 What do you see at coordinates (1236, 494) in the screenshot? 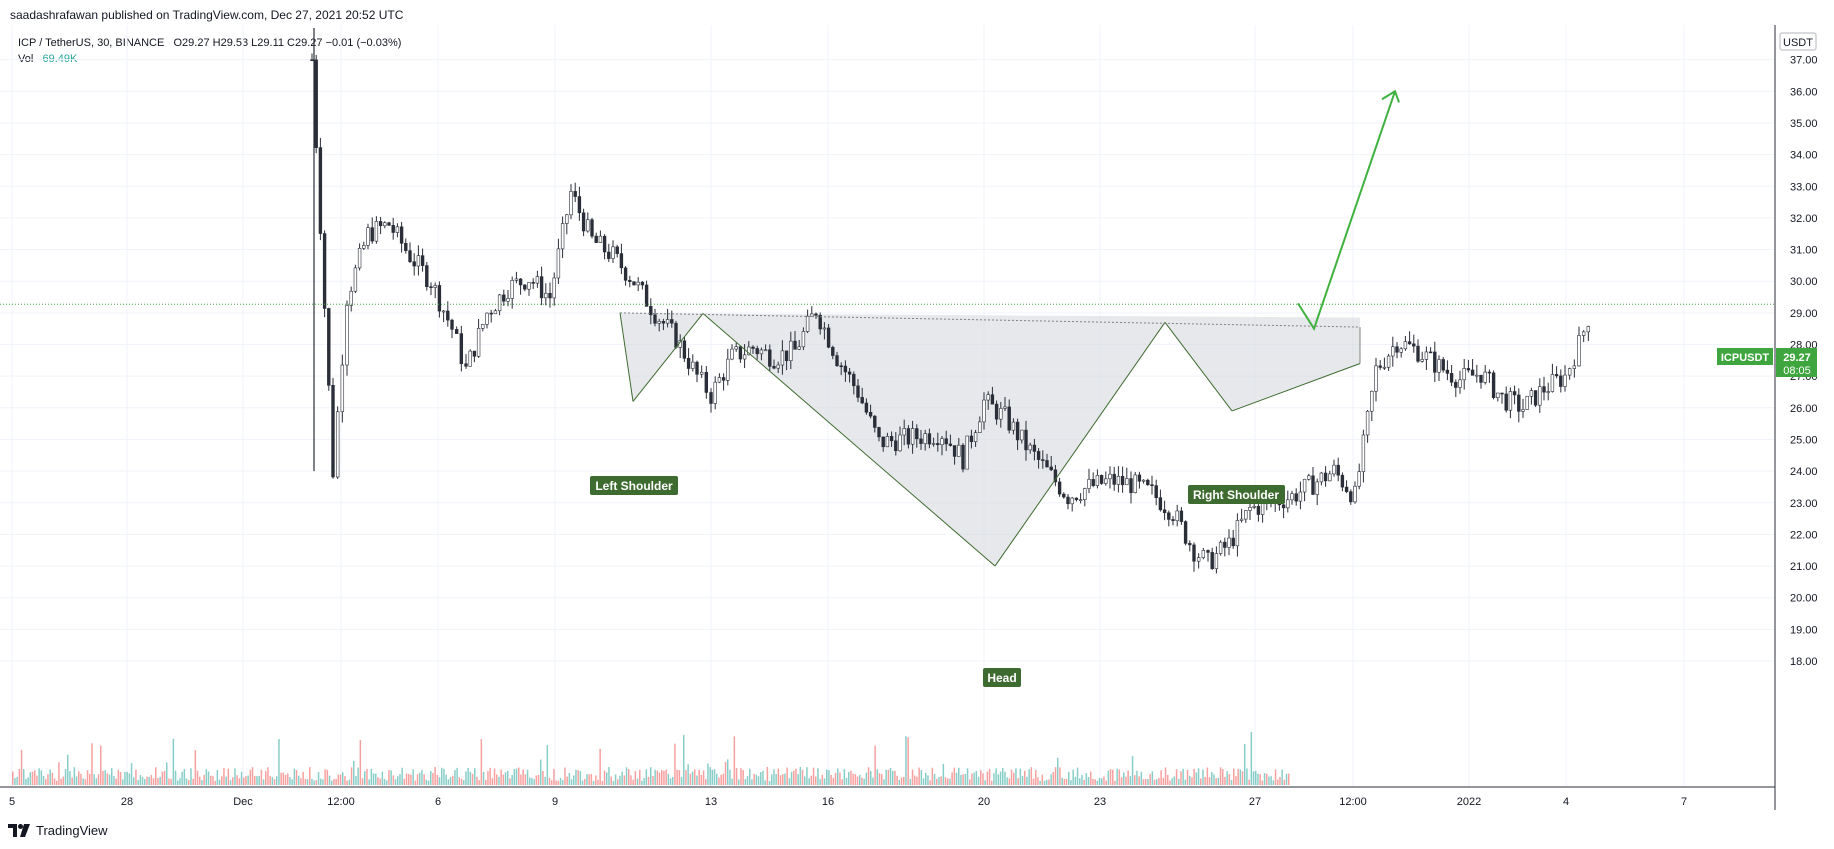
I see `right-shoulder-label: Right Shoulder` at bounding box center [1236, 494].